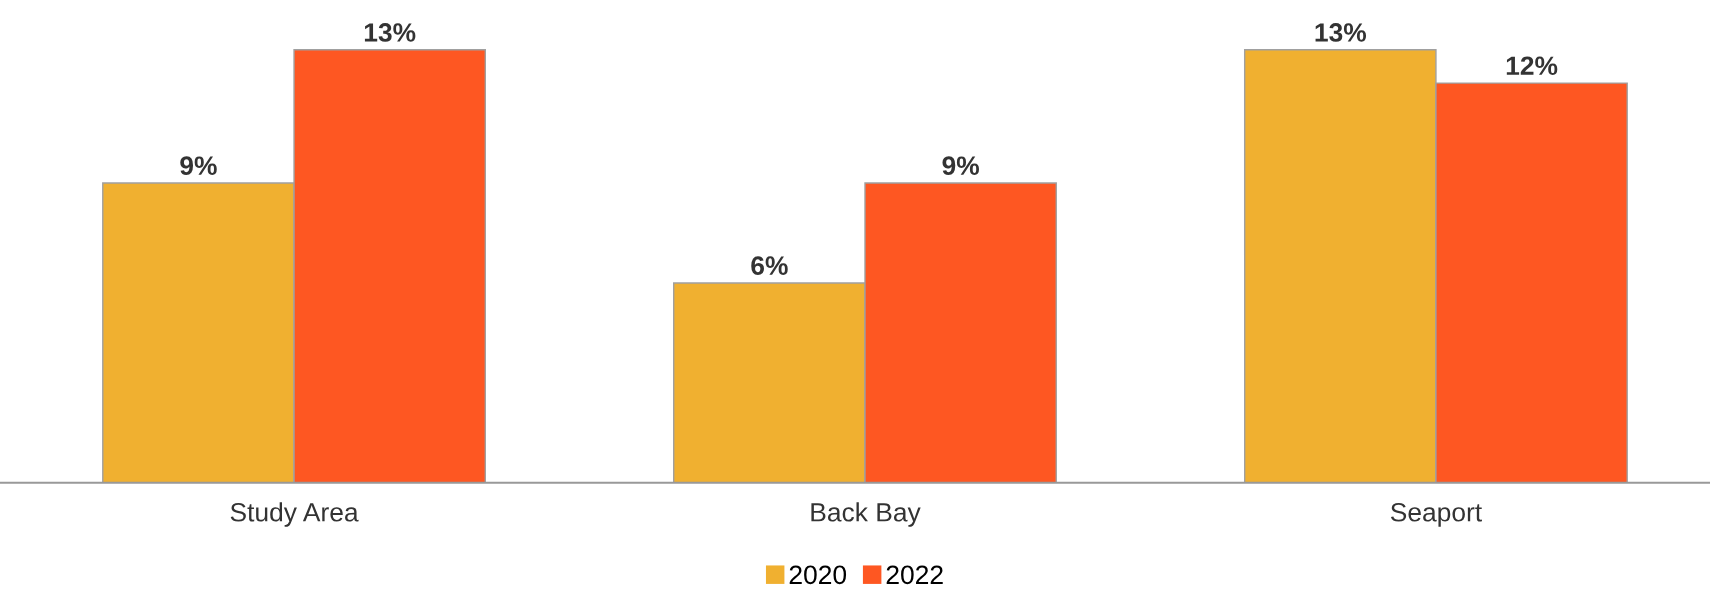 This screenshot has height=605, width=1710. What do you see at coordinates (294, 514) in the screenshot?
I see `x-tick-label: Study Area` at bounding box center [294, 514].